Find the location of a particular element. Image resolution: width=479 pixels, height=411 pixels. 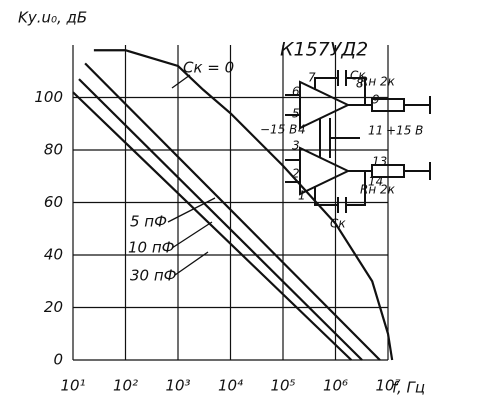

circuit-label: 3 is located at coordinates (296, 146).